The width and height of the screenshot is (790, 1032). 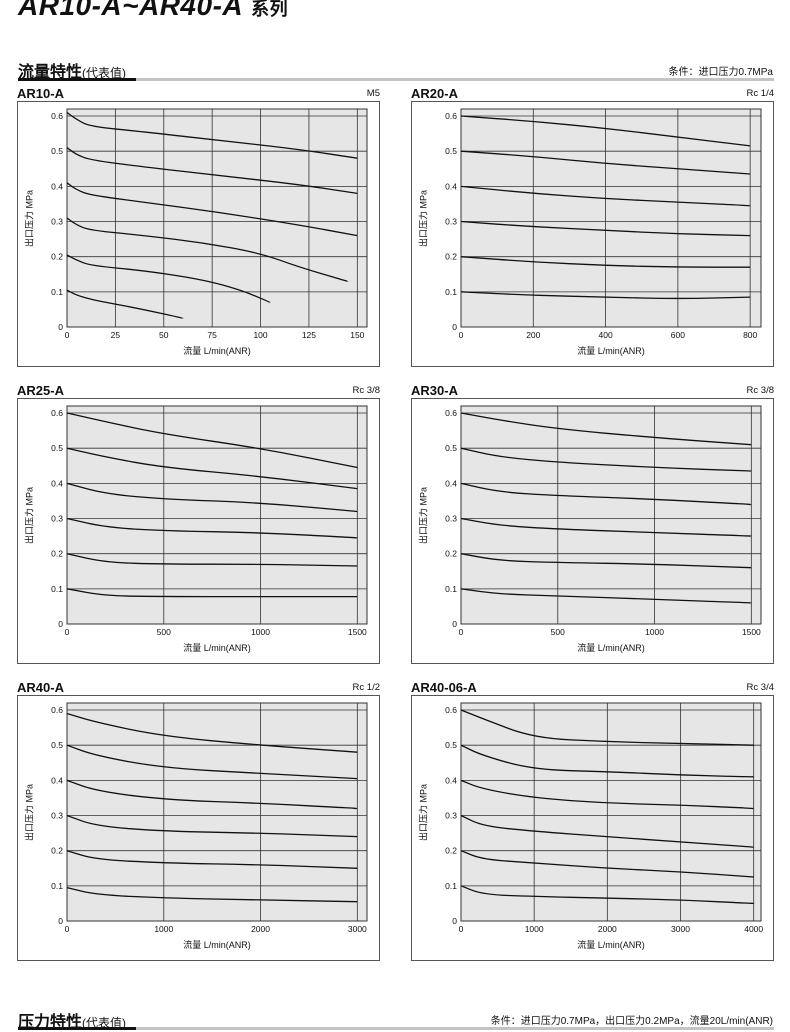 What do you see at coordinates (454, 624) in the screenshot?
I see `chart-4-ytick-label: 0` at bounding box center [454, 624].